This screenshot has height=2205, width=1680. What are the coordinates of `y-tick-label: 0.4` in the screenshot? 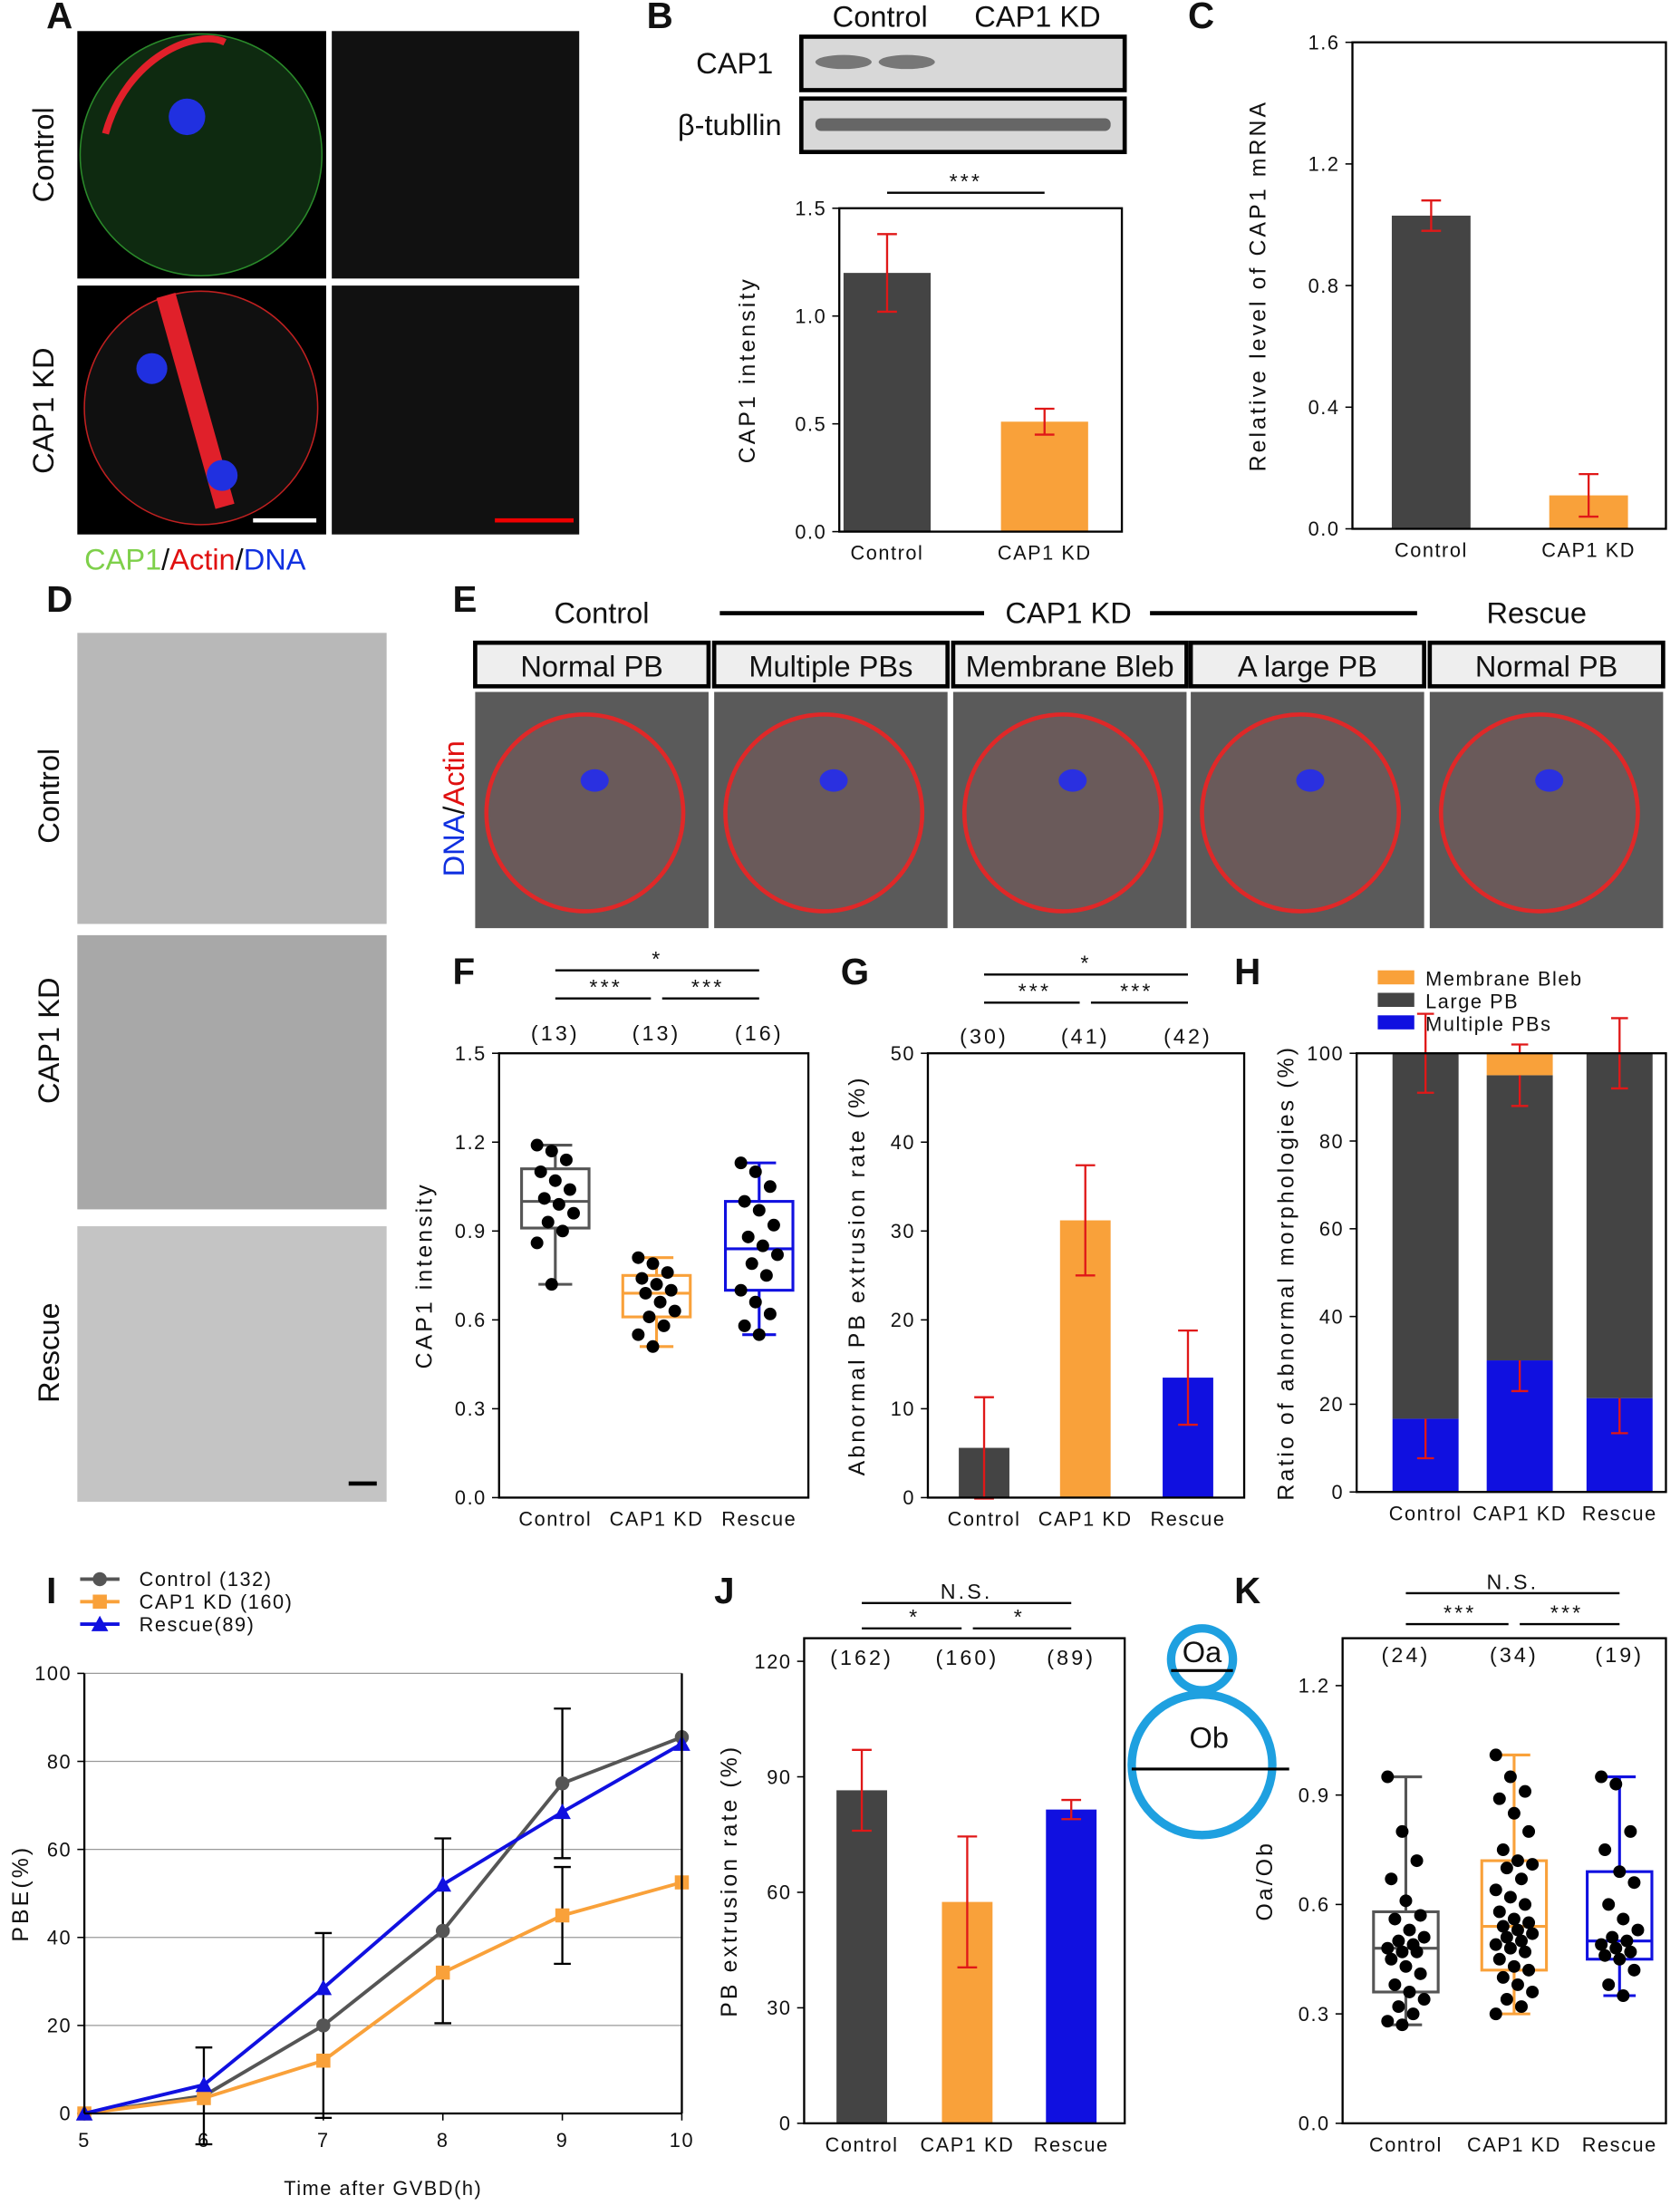 It's located at (1324, 407).